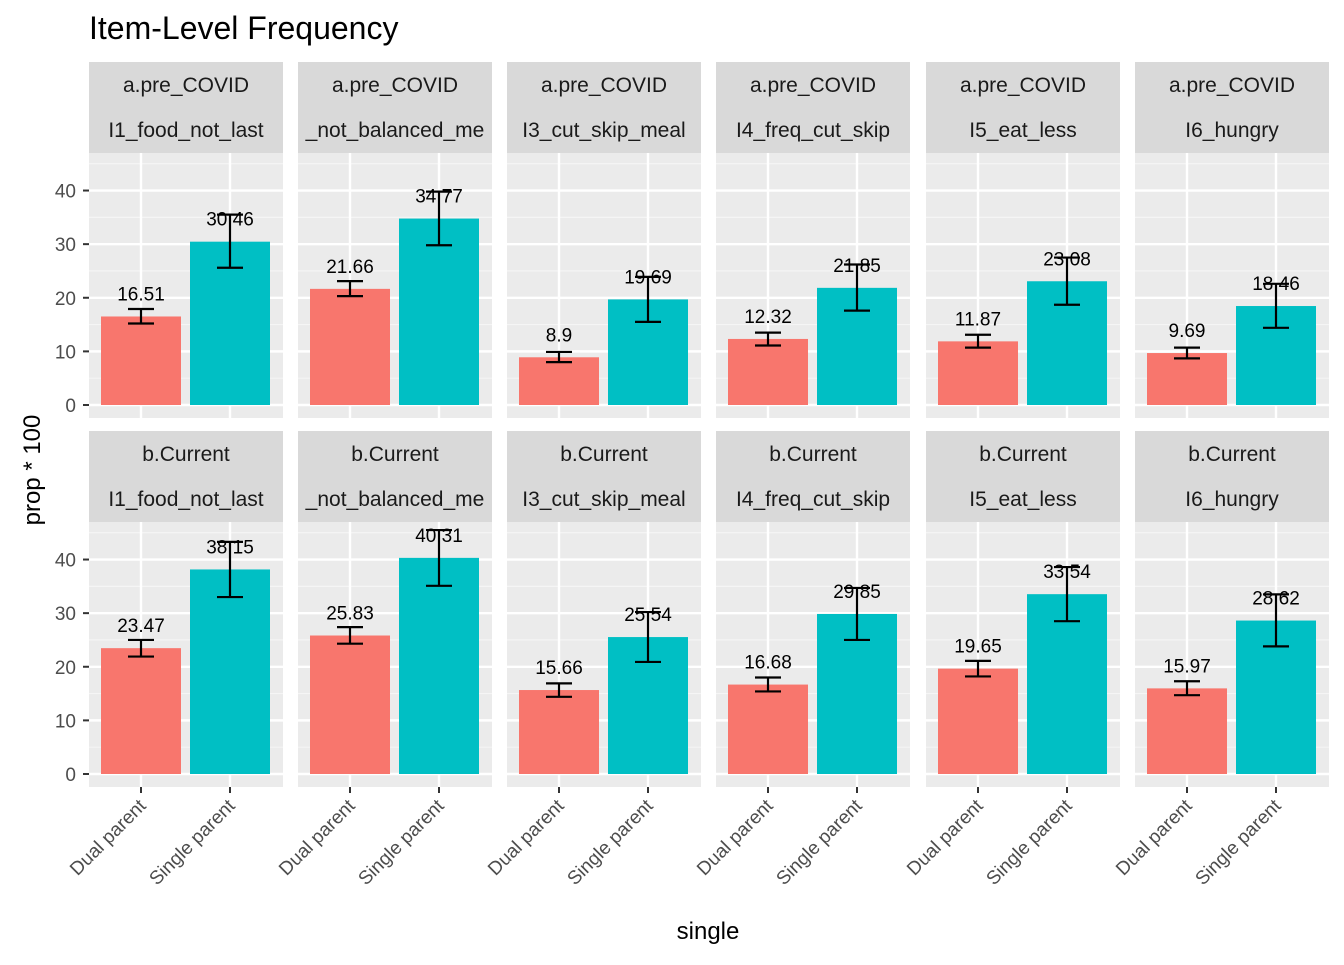 This screenshot has width=1344, height=965. Describe the element at coordinates (768, 317) in the screenshot. I see `data-label: 12.32` at that location.